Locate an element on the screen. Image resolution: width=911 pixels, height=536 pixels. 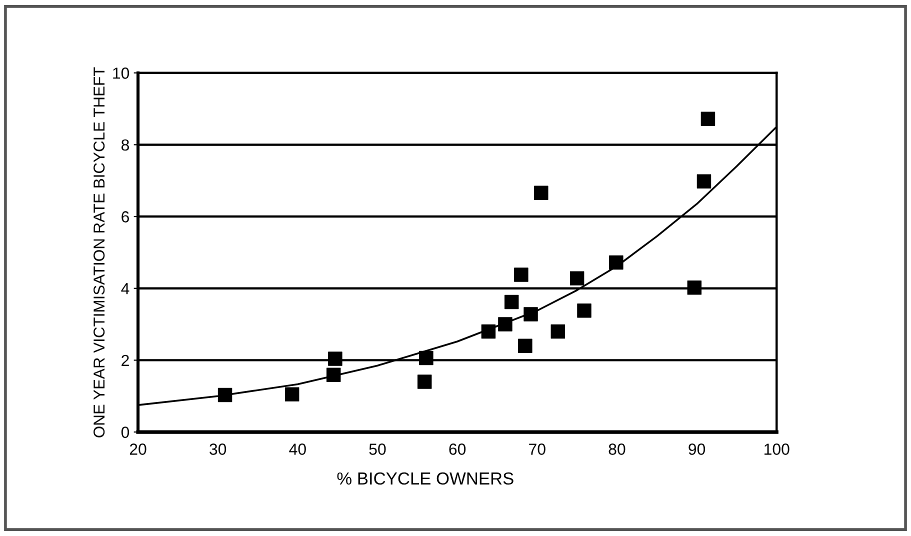
x-tick-label: 90 is located at coordinates (697, 449).